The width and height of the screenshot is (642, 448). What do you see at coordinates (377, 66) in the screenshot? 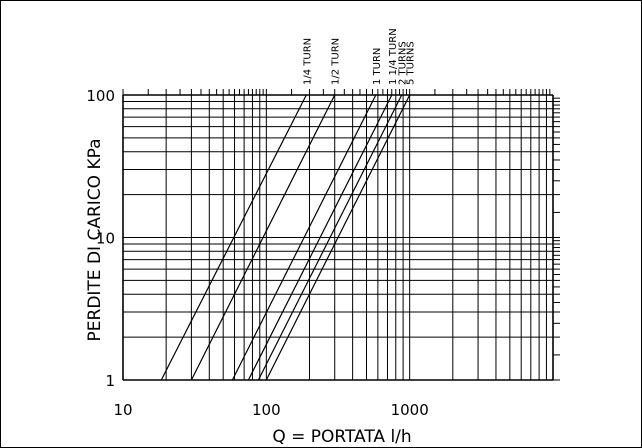
I see `series-label-3: 1 TURN` at bounding box center [377, 66].